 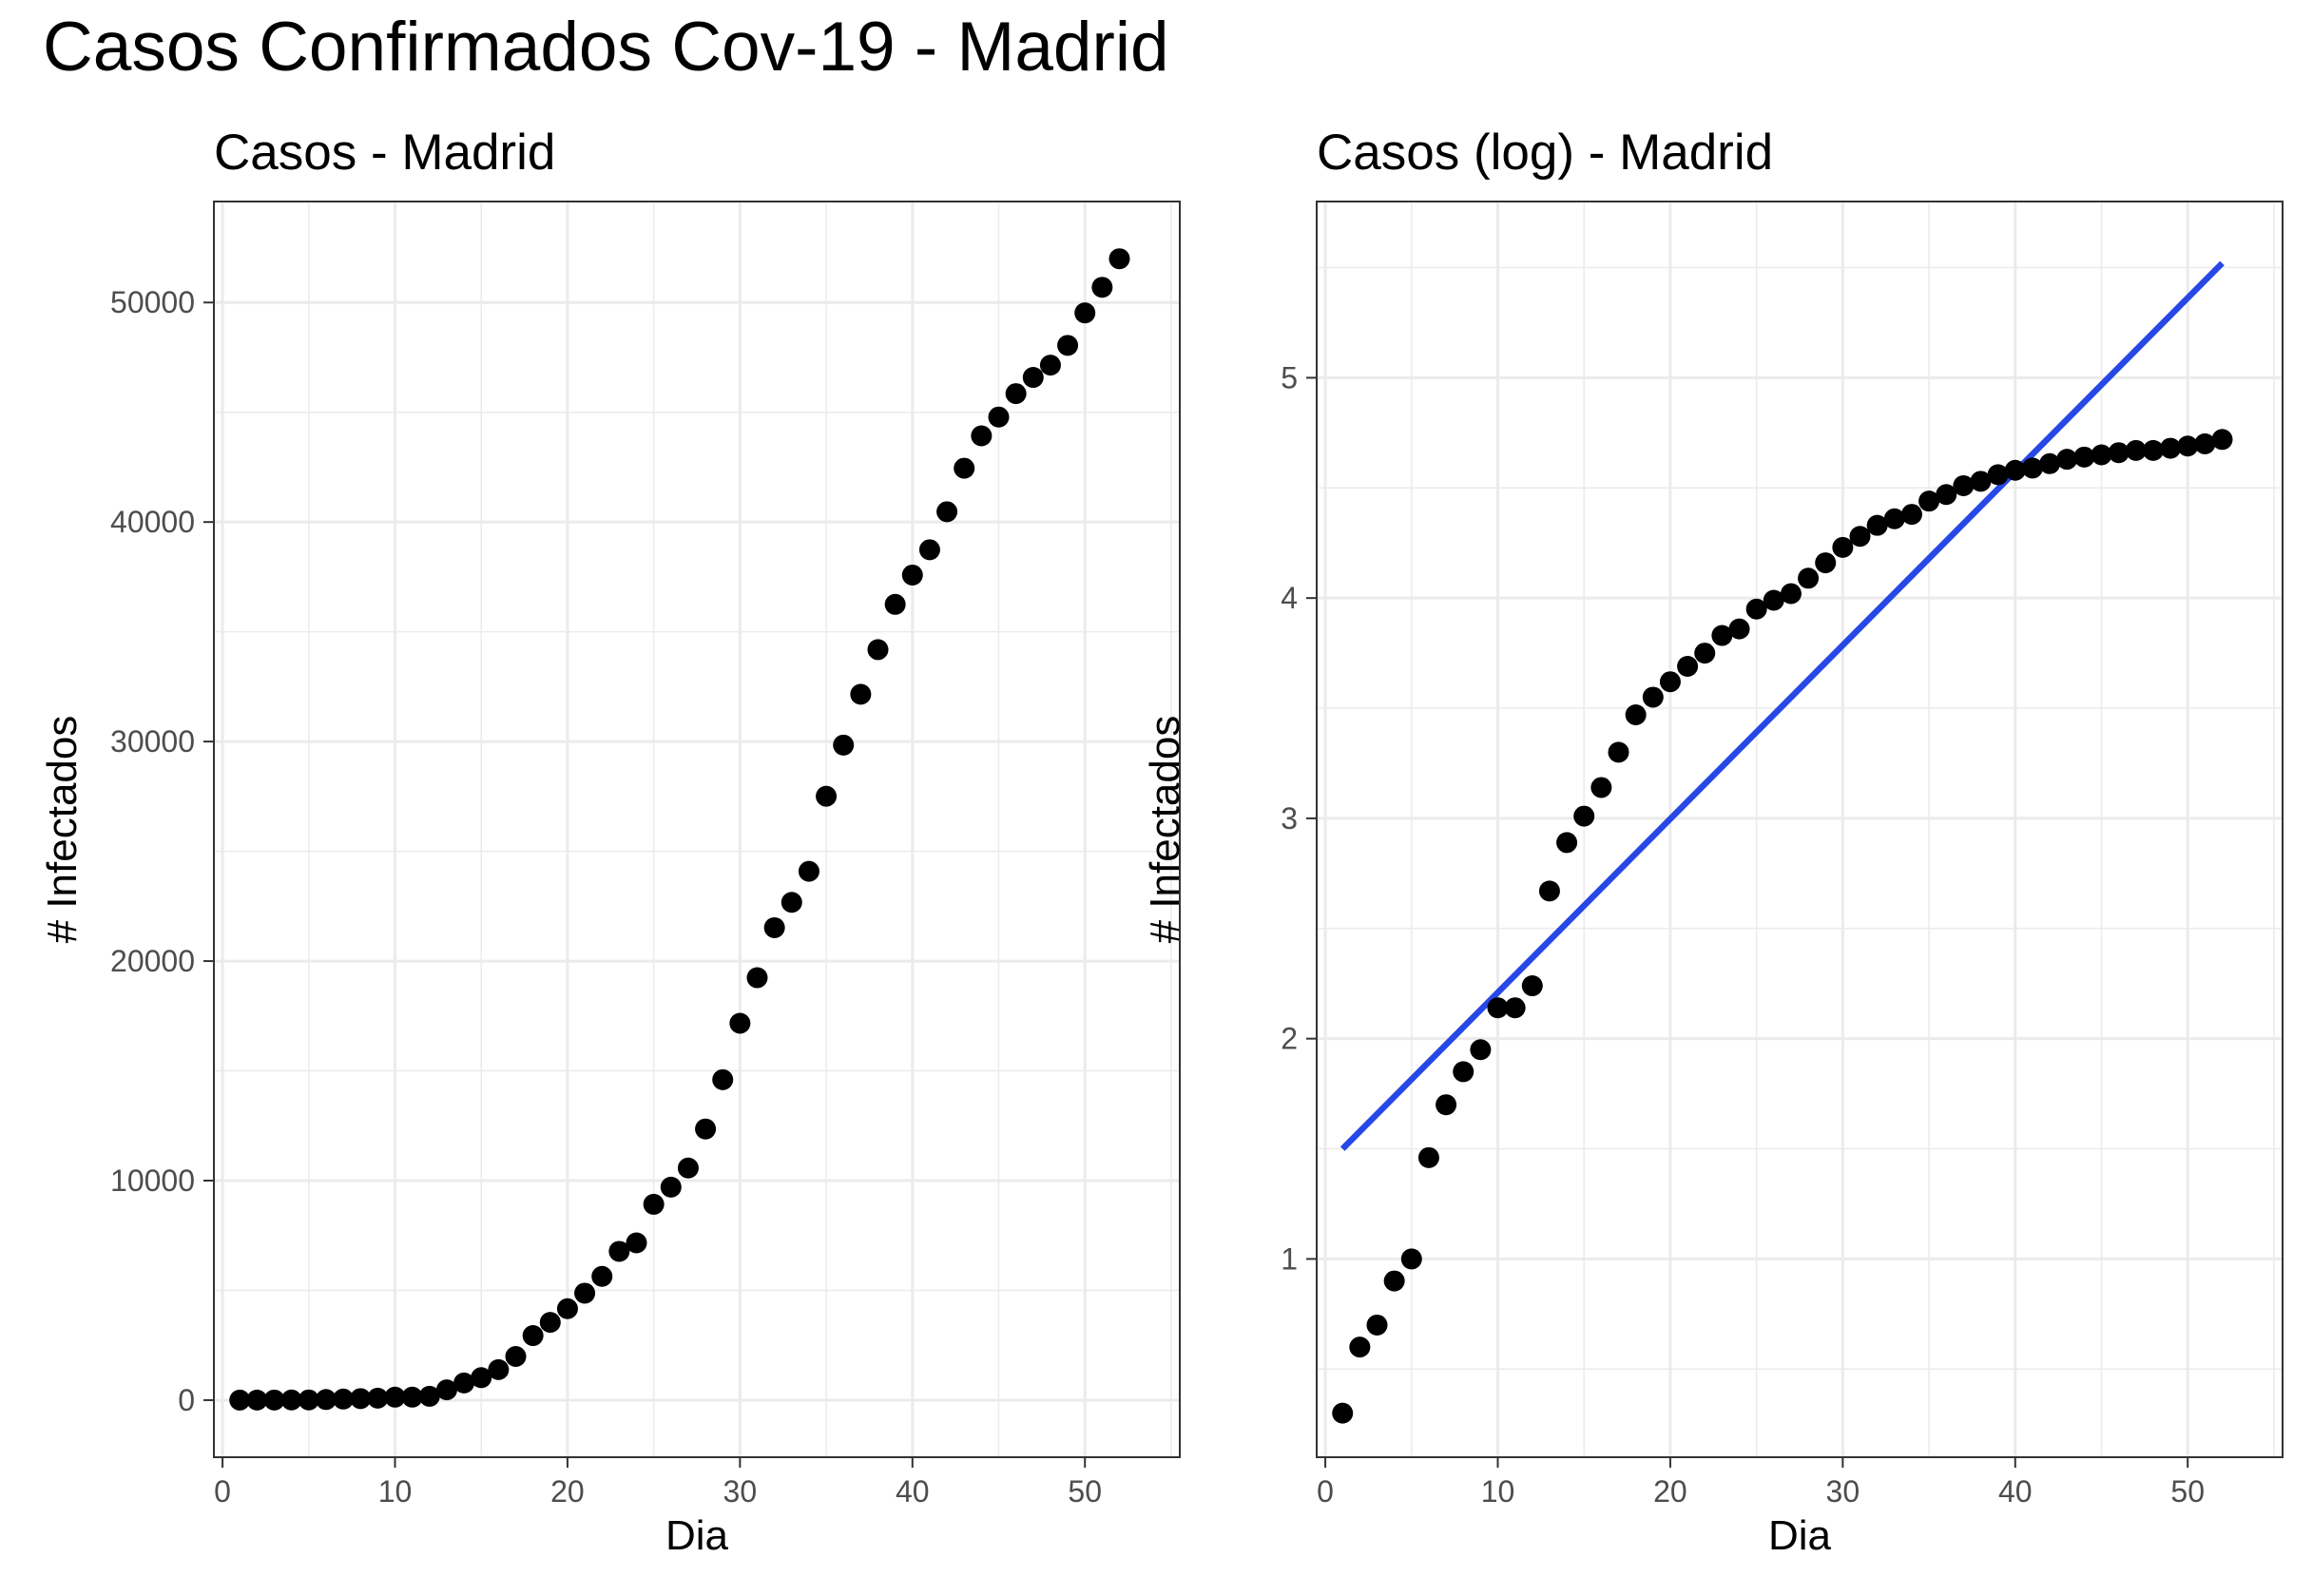 I want to click on y-tick-label: 50000, so click(x=153, y=302).